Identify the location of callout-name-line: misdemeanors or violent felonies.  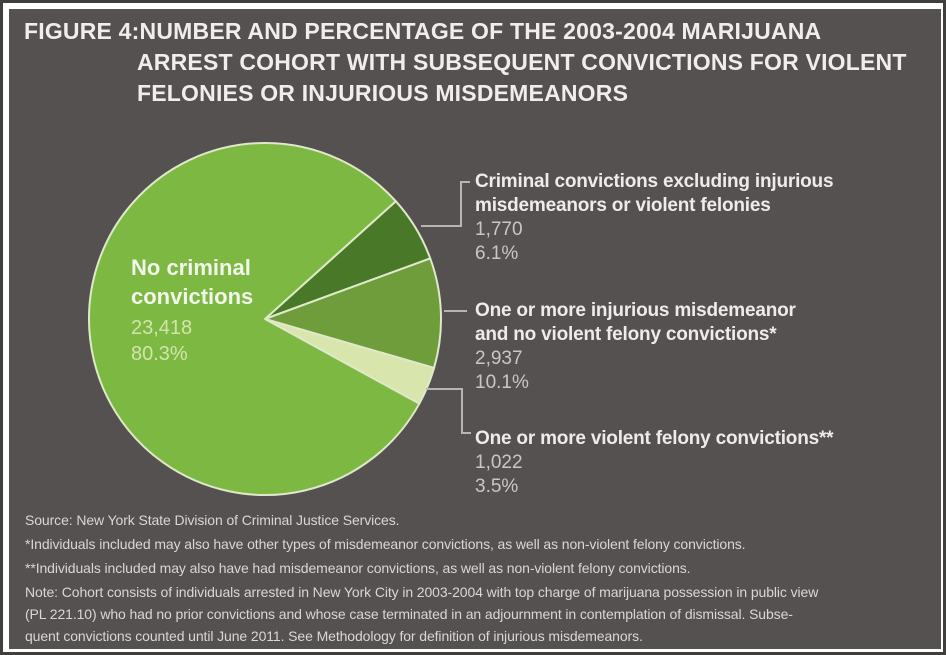
(623, 205).